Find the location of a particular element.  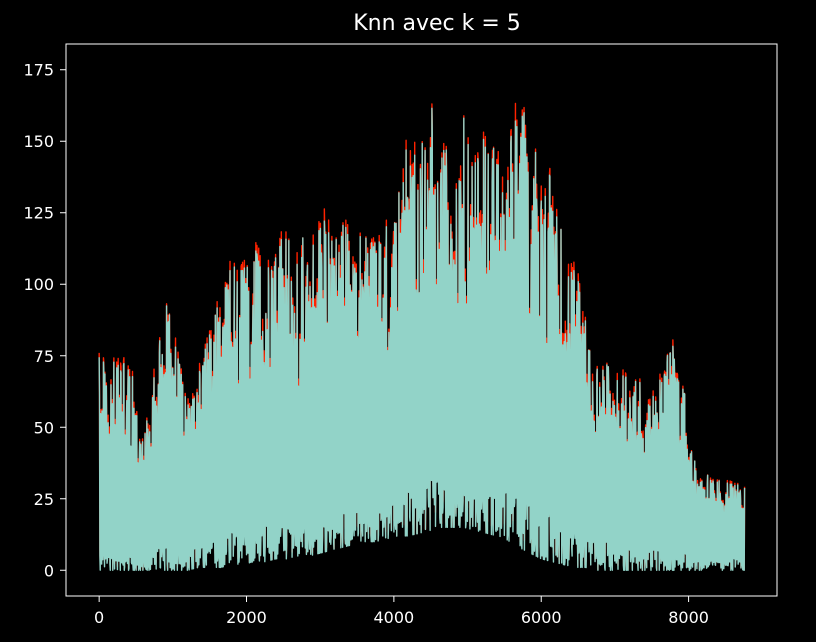

x-tick-label: 0 is located at coordinates (99, 617).